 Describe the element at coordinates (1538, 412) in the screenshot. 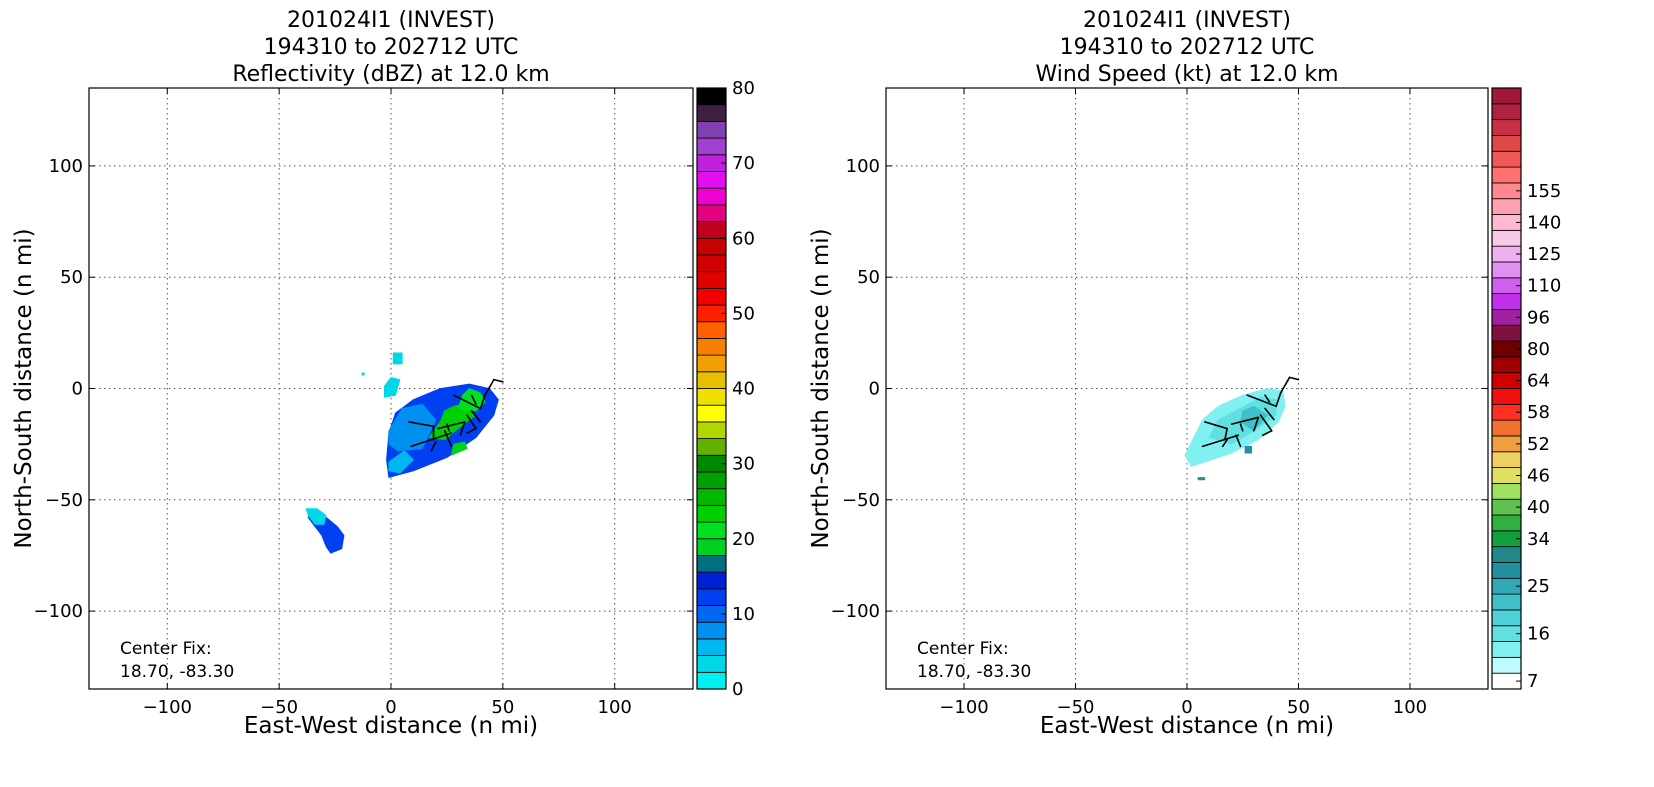

I see `colorbar-tick-label: 58` at that location.